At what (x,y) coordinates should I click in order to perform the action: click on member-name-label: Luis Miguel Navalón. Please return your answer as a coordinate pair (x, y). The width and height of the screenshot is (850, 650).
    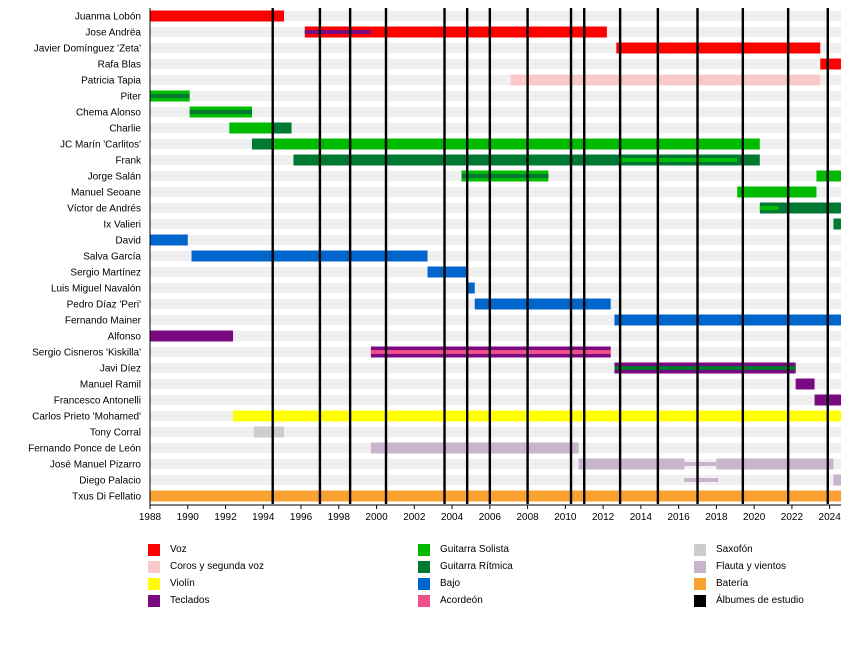
    Looking at the image, I should click on (96, 289).